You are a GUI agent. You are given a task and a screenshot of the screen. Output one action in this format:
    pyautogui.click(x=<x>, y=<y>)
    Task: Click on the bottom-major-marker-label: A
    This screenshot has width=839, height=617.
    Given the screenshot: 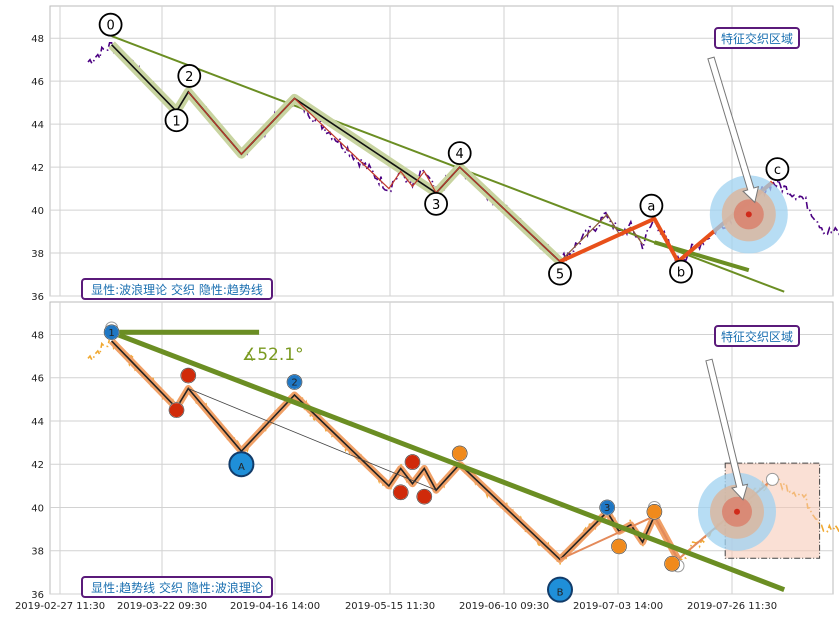 What is the action you would take?
    pyautogui.click(x=241, y=467)
    